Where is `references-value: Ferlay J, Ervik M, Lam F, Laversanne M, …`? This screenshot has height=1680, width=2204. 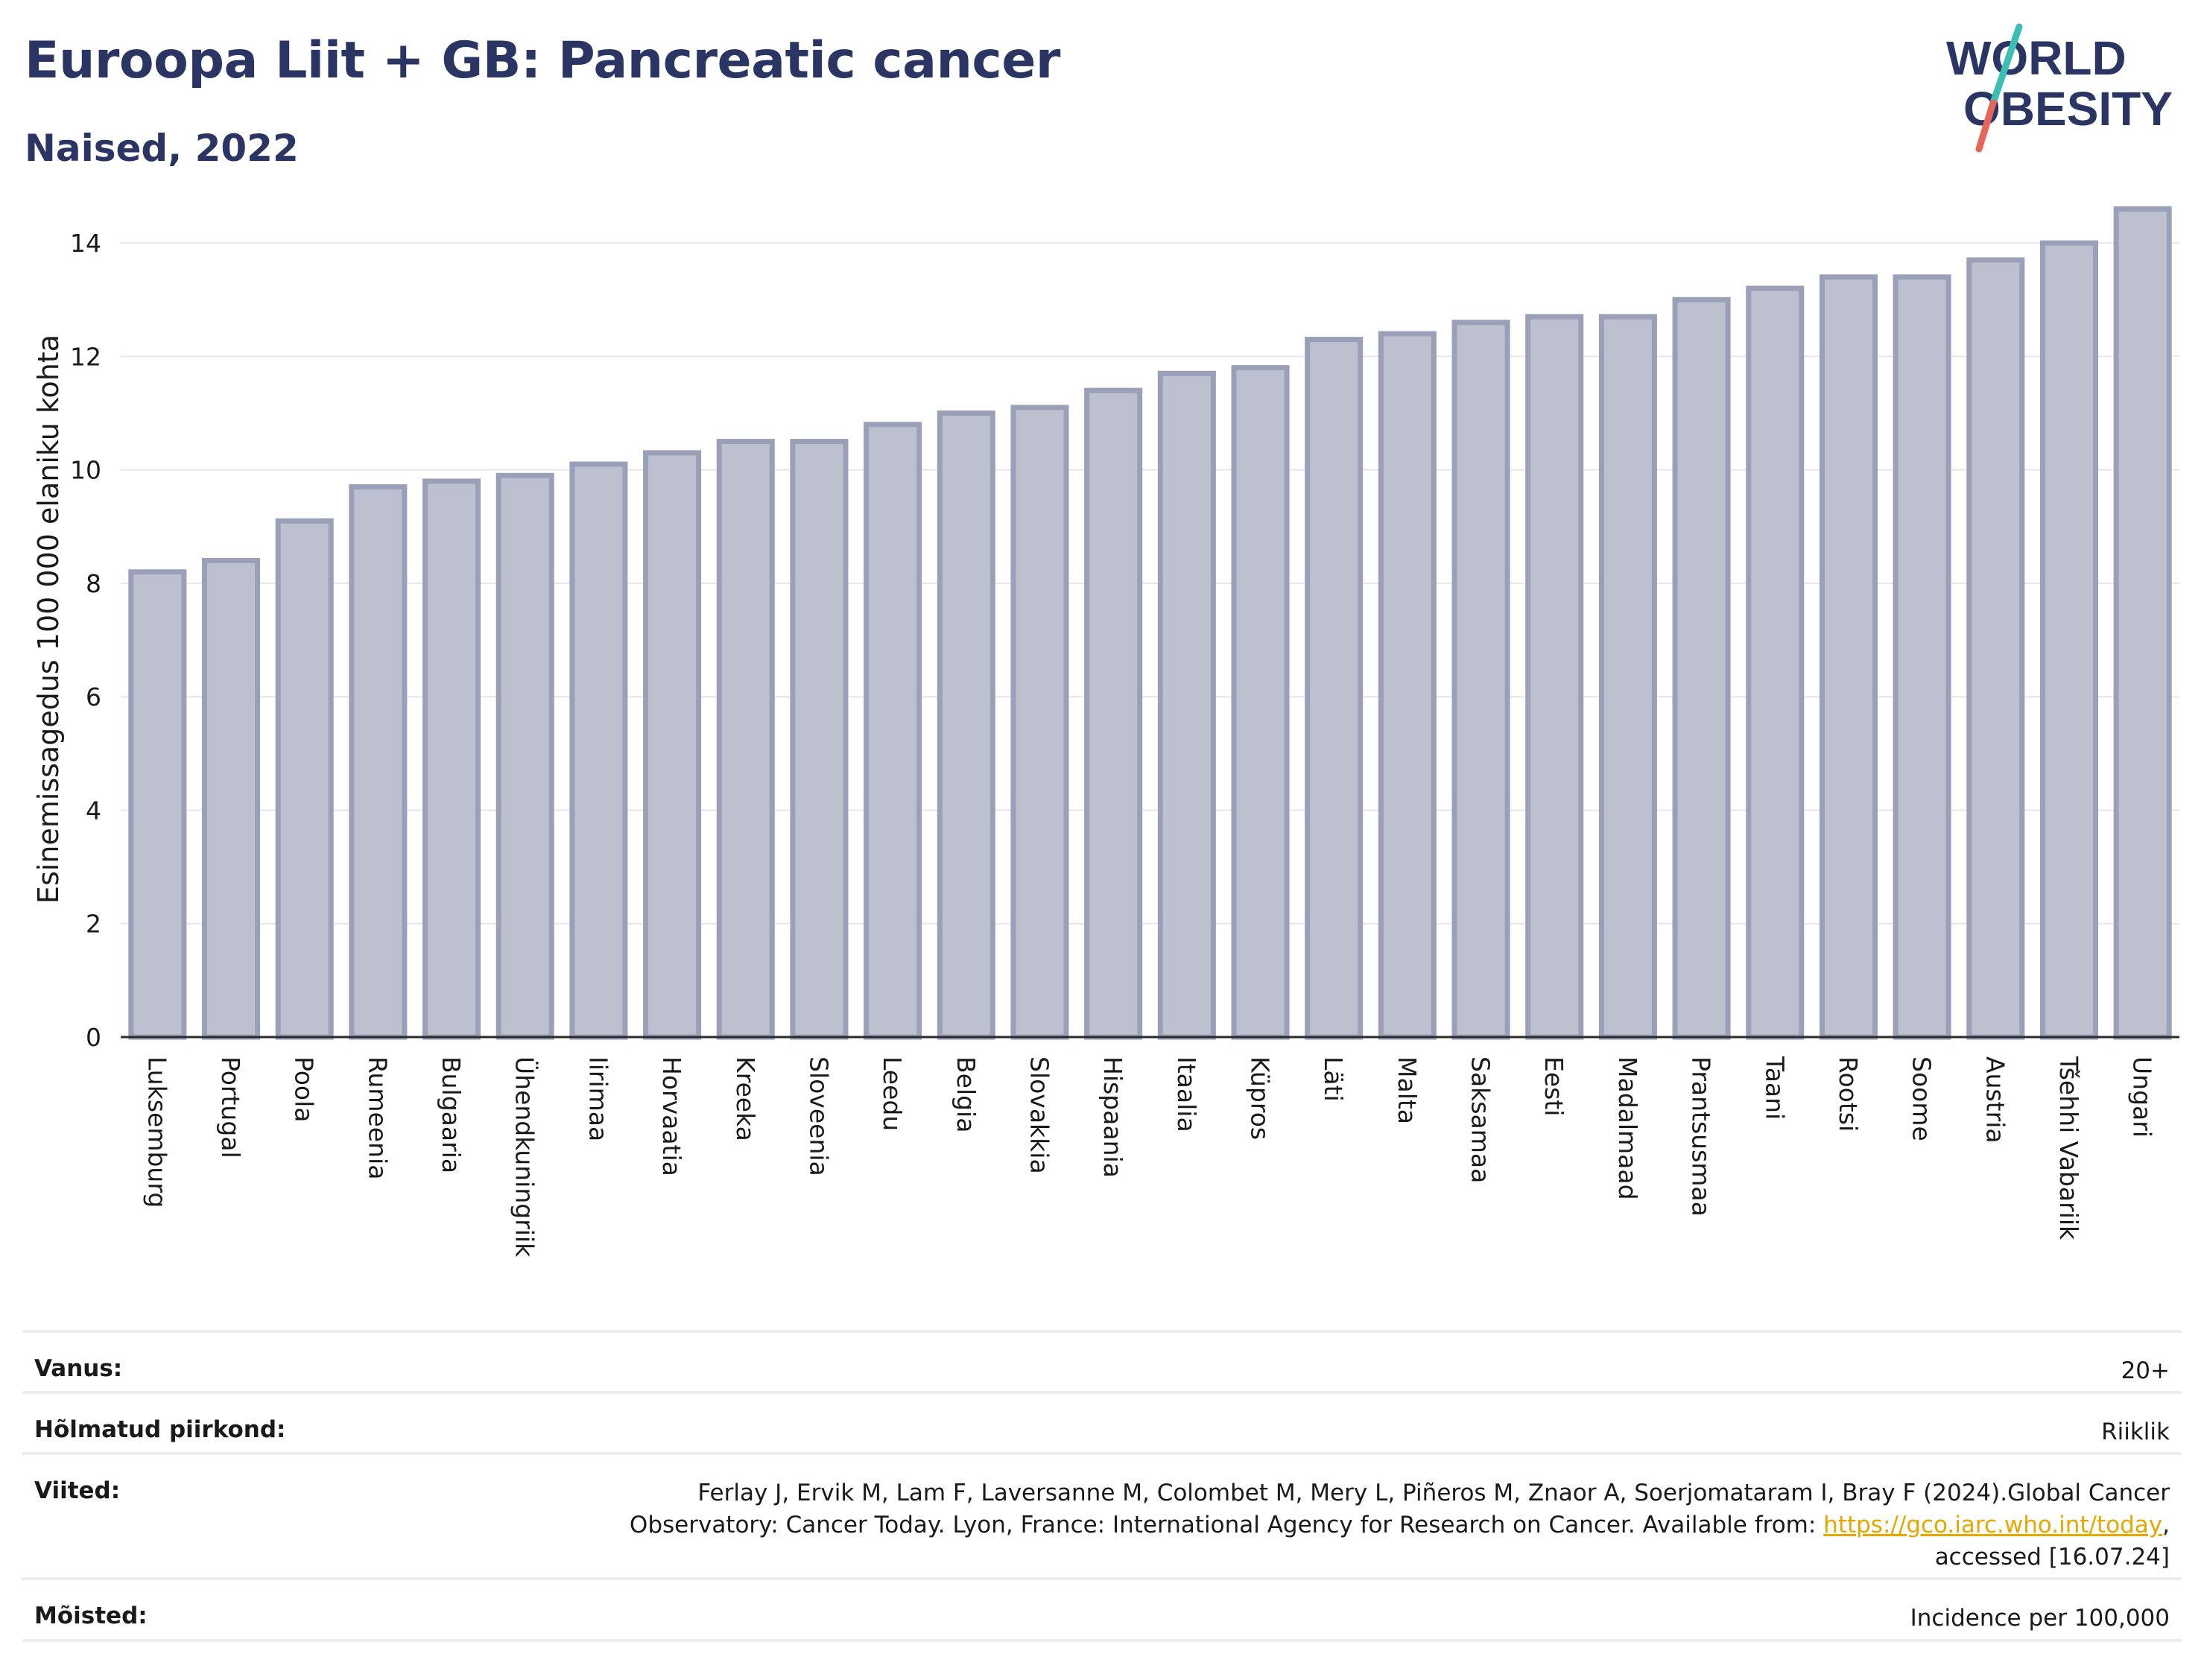
references-value: Ferlay J, Ervik M, Lam F, Laversanne M, … is located at coordinates (1400, 1525).